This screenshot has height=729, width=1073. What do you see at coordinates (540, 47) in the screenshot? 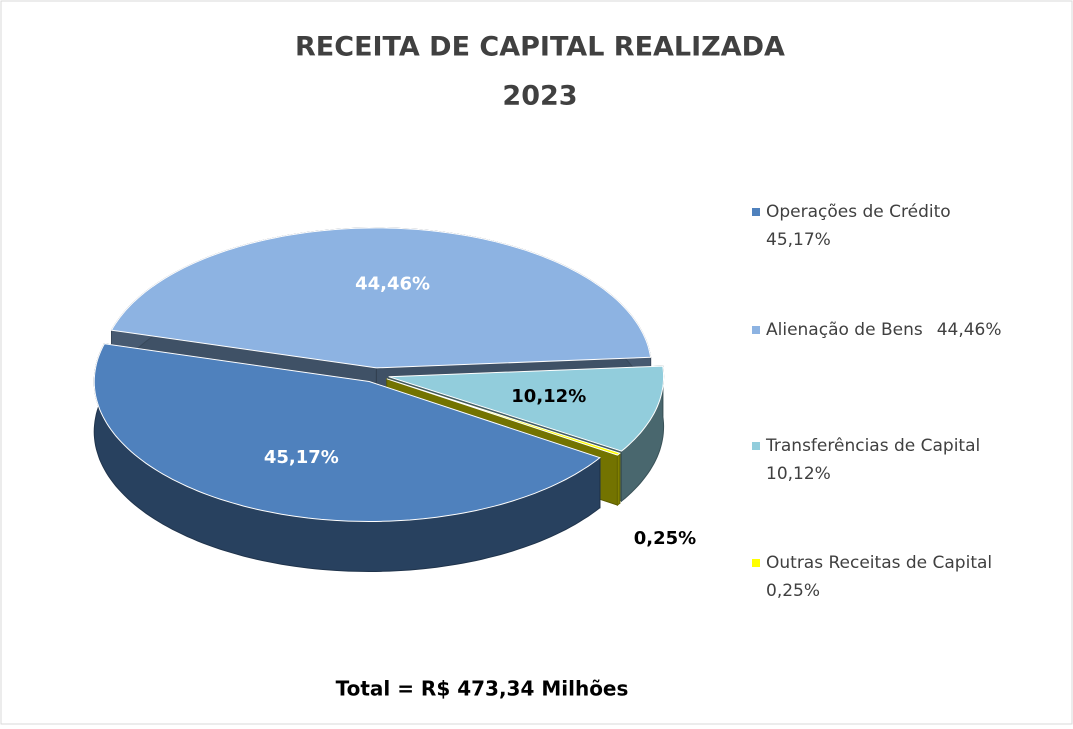
I see `chart-title: RECEITA DE CAPITAL REALIZADA` at bounding box center [540, 47].